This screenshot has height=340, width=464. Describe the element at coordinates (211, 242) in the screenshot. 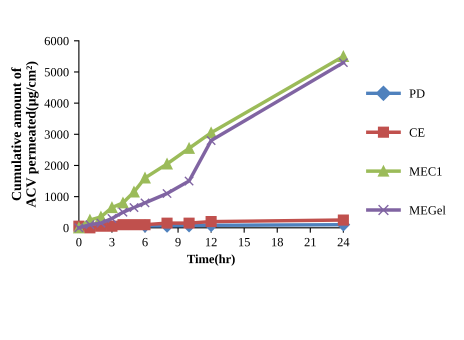

I see `x-tick-label: 12` at that location.